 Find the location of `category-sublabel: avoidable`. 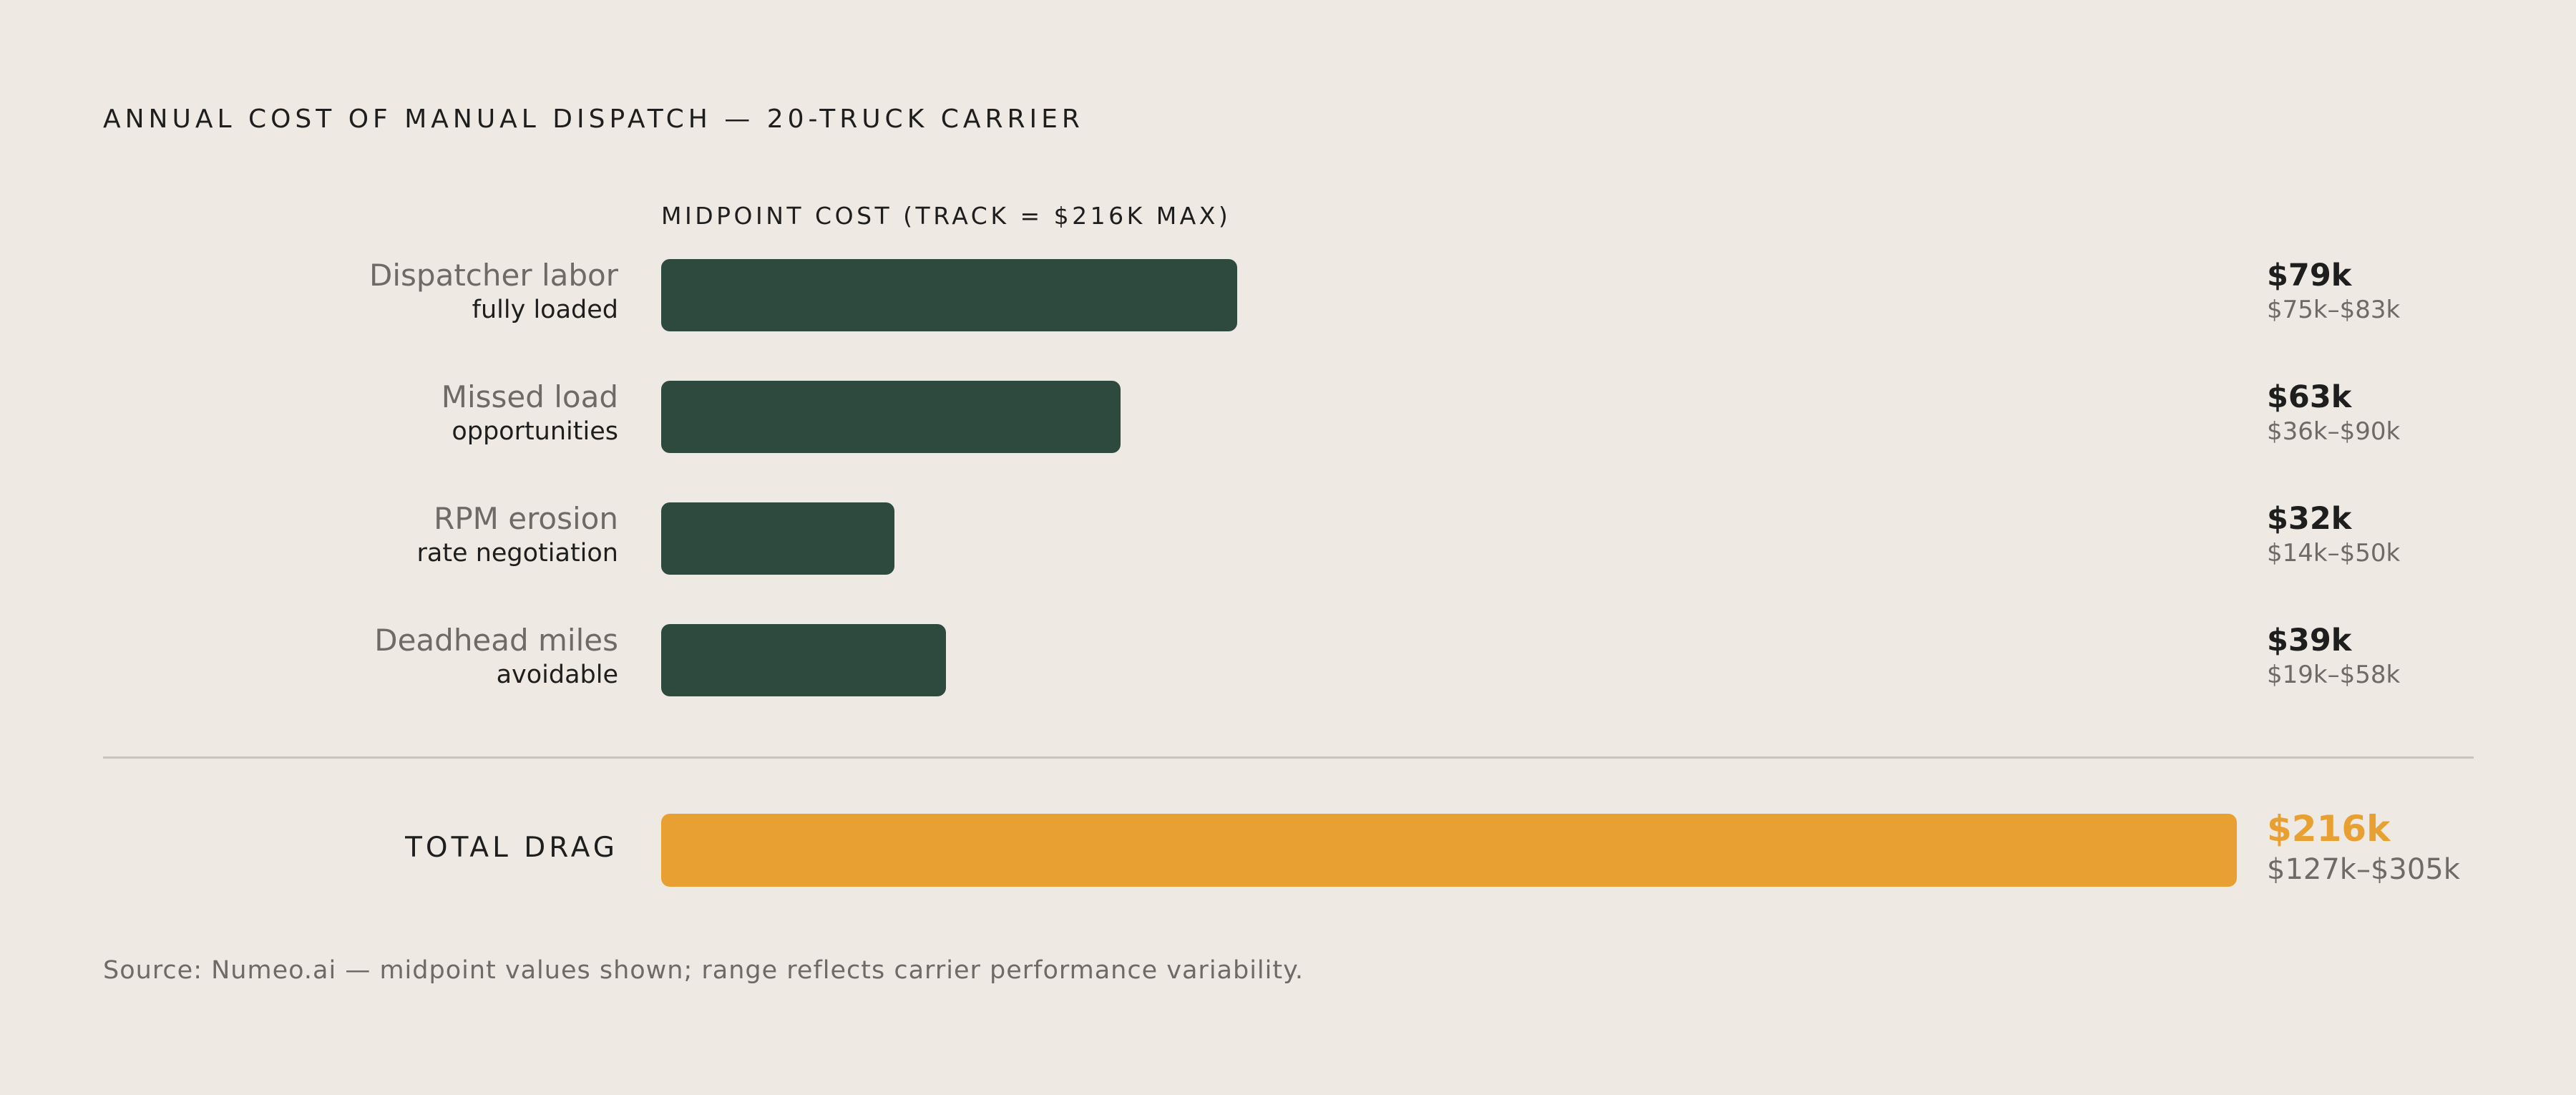

category-sublabel: avoidable is located at coordinates (557, 675).